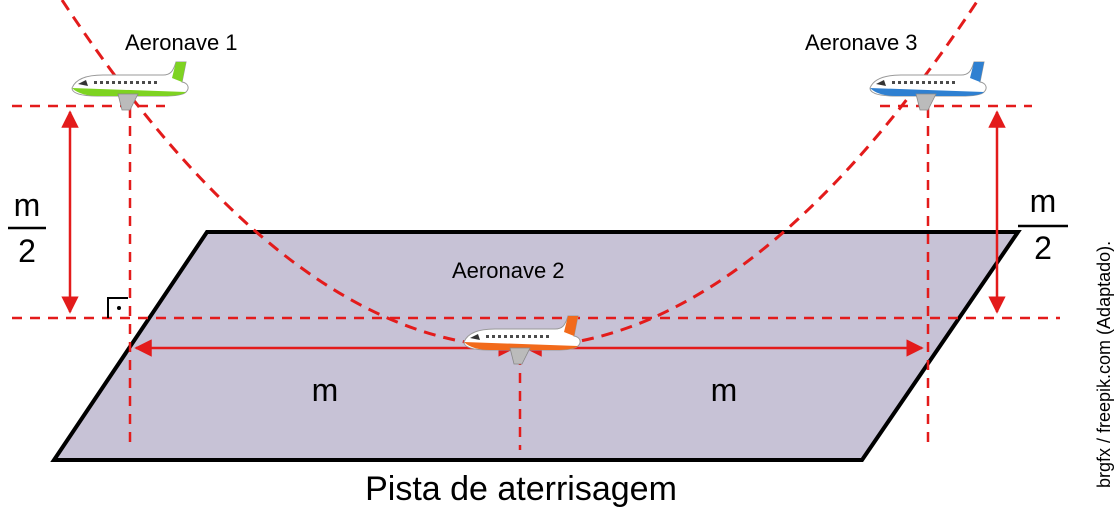 The image size is (1120, 518). What do you see at coordinates (521, 489) in the screenshot?
I see `runway-label: Pista de aterrisagem` at bounding box center [521, 489].